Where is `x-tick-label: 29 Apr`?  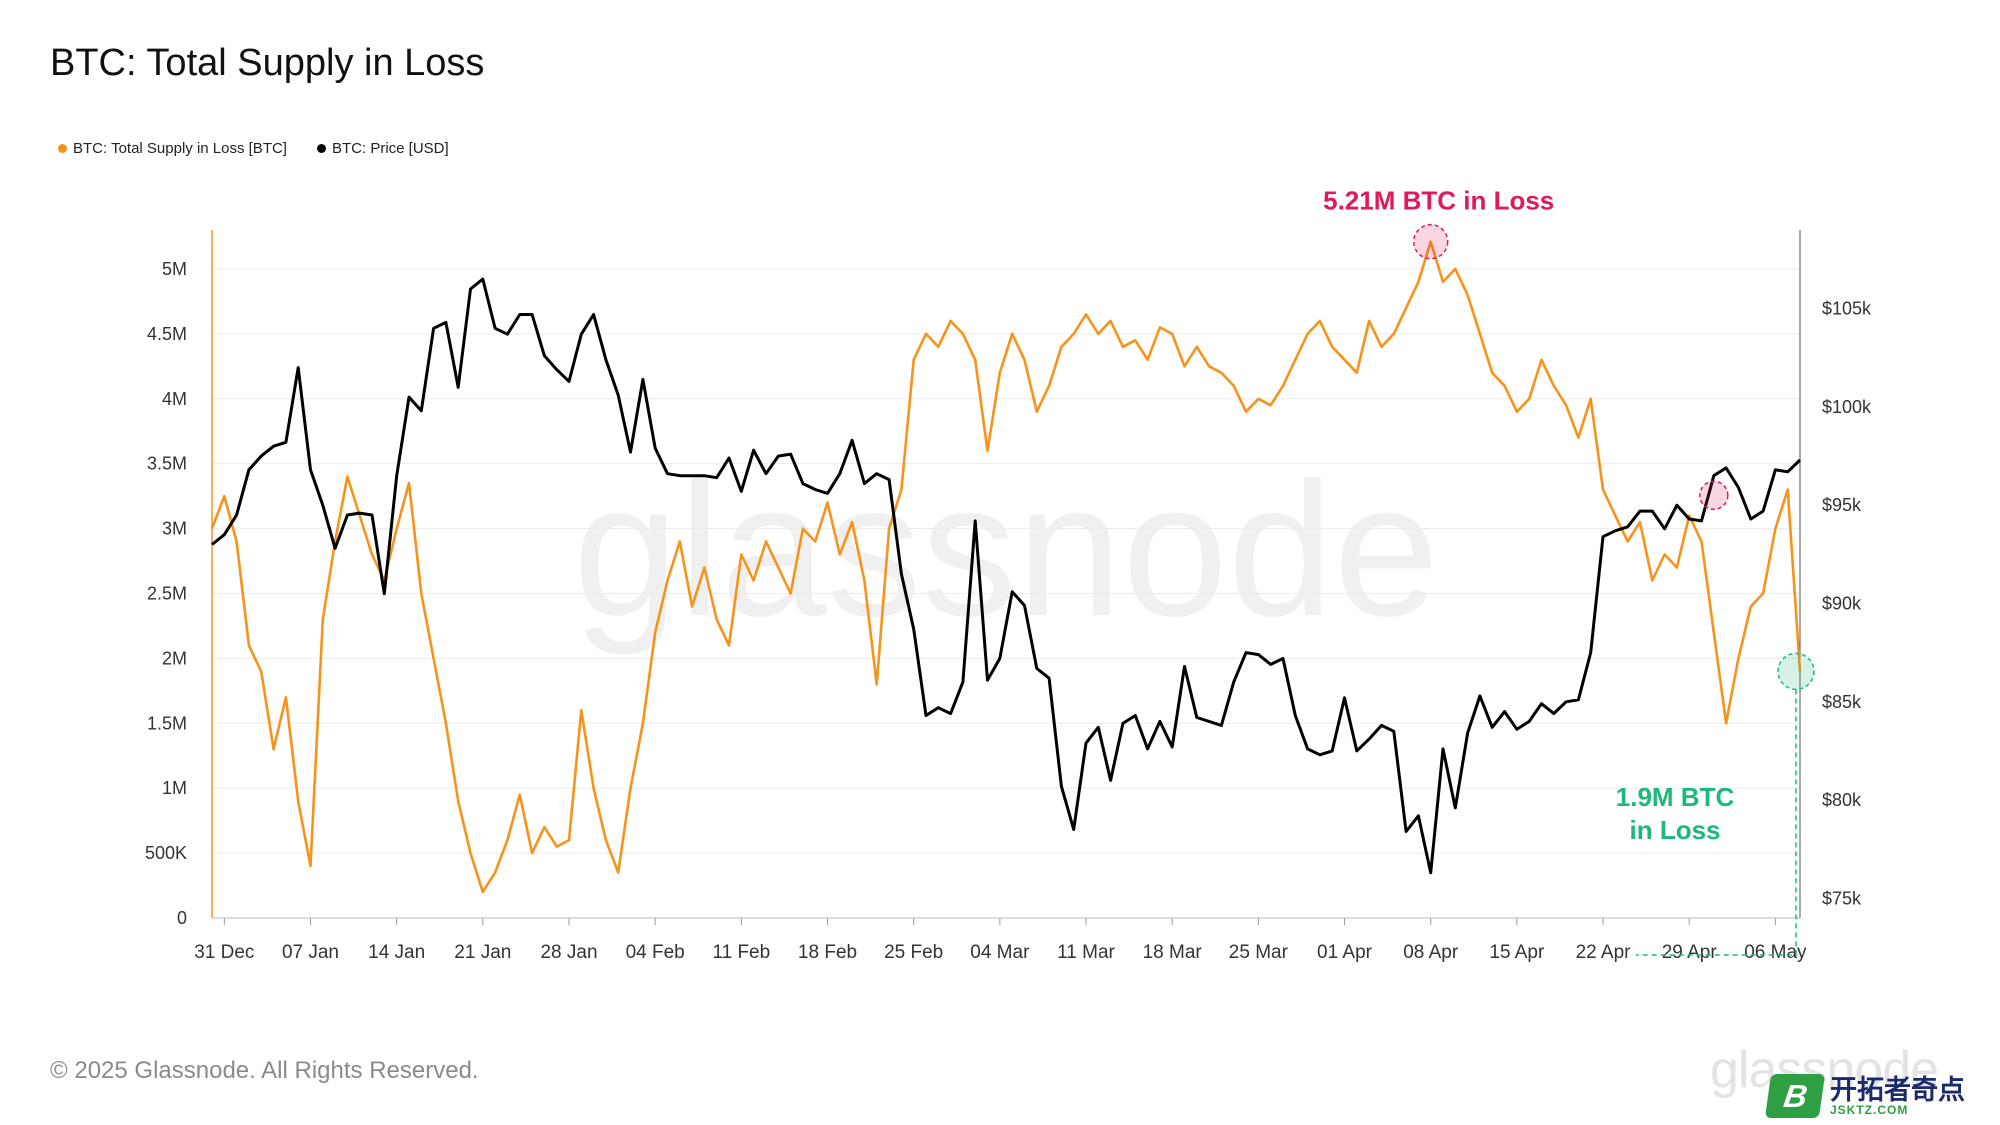 x-tick-label: 29 Apr is located at coordinates (1690, 952).